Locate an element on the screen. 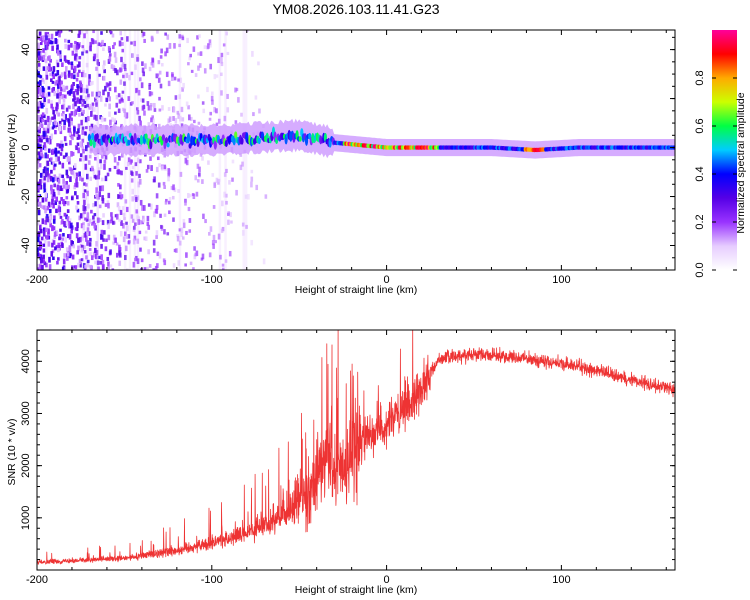 The height and width of the screenshot is (600, 750). noise-stripe is located at coordinates (87, 150).